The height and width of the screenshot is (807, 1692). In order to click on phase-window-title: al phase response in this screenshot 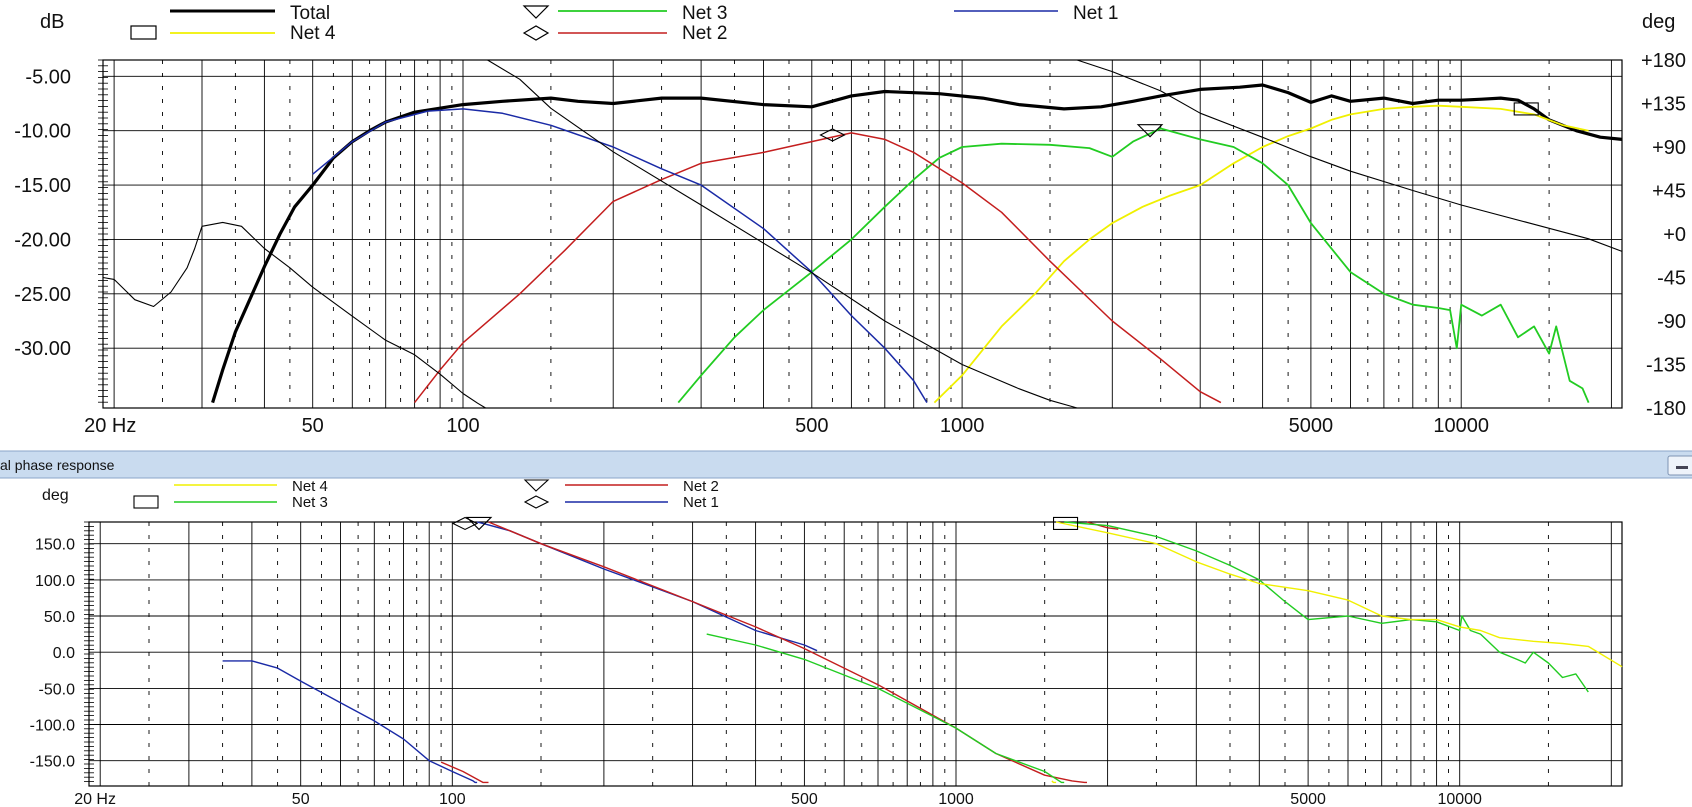, I will do `click(57, 465)`.